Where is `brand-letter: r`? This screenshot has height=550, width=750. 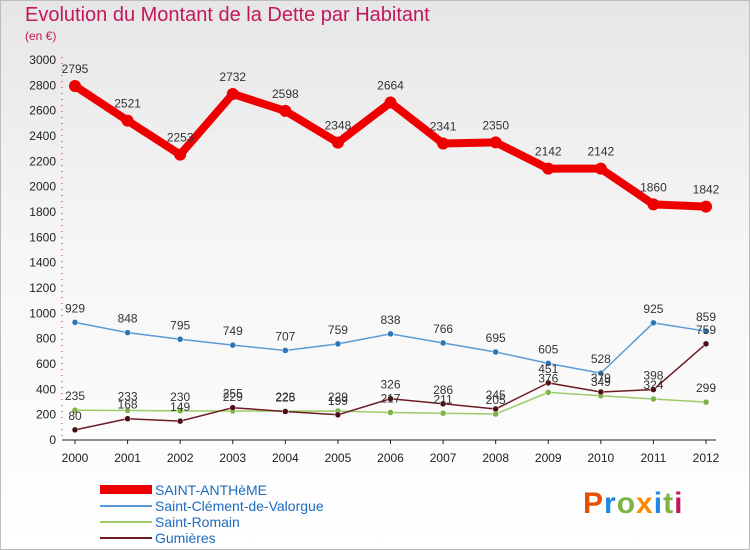 brand-letter: r is located at coordinates (610, 503).